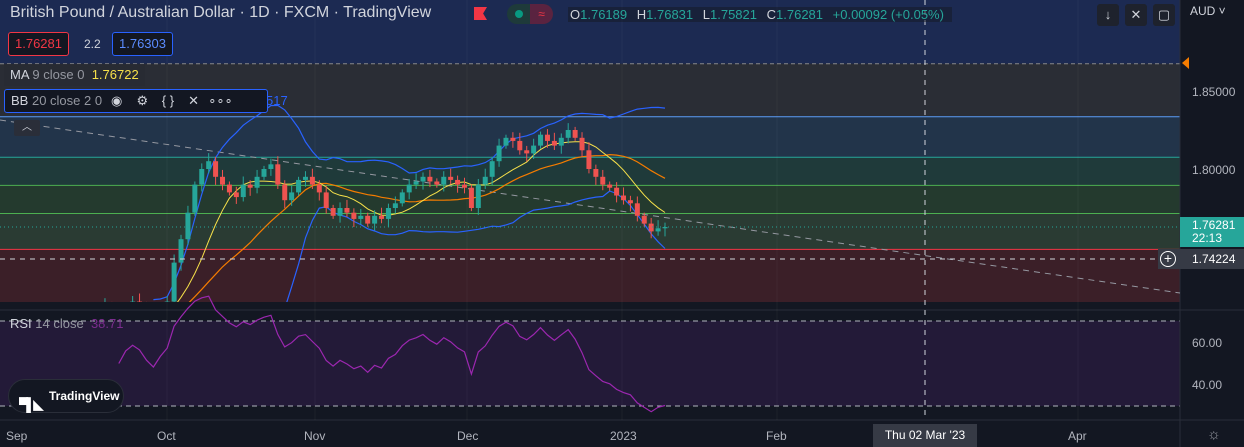  What do you see at coordinates (58, 74) in the screenshot?
I see `ma-params: 9 close 0` at bounding box center [58, 74].